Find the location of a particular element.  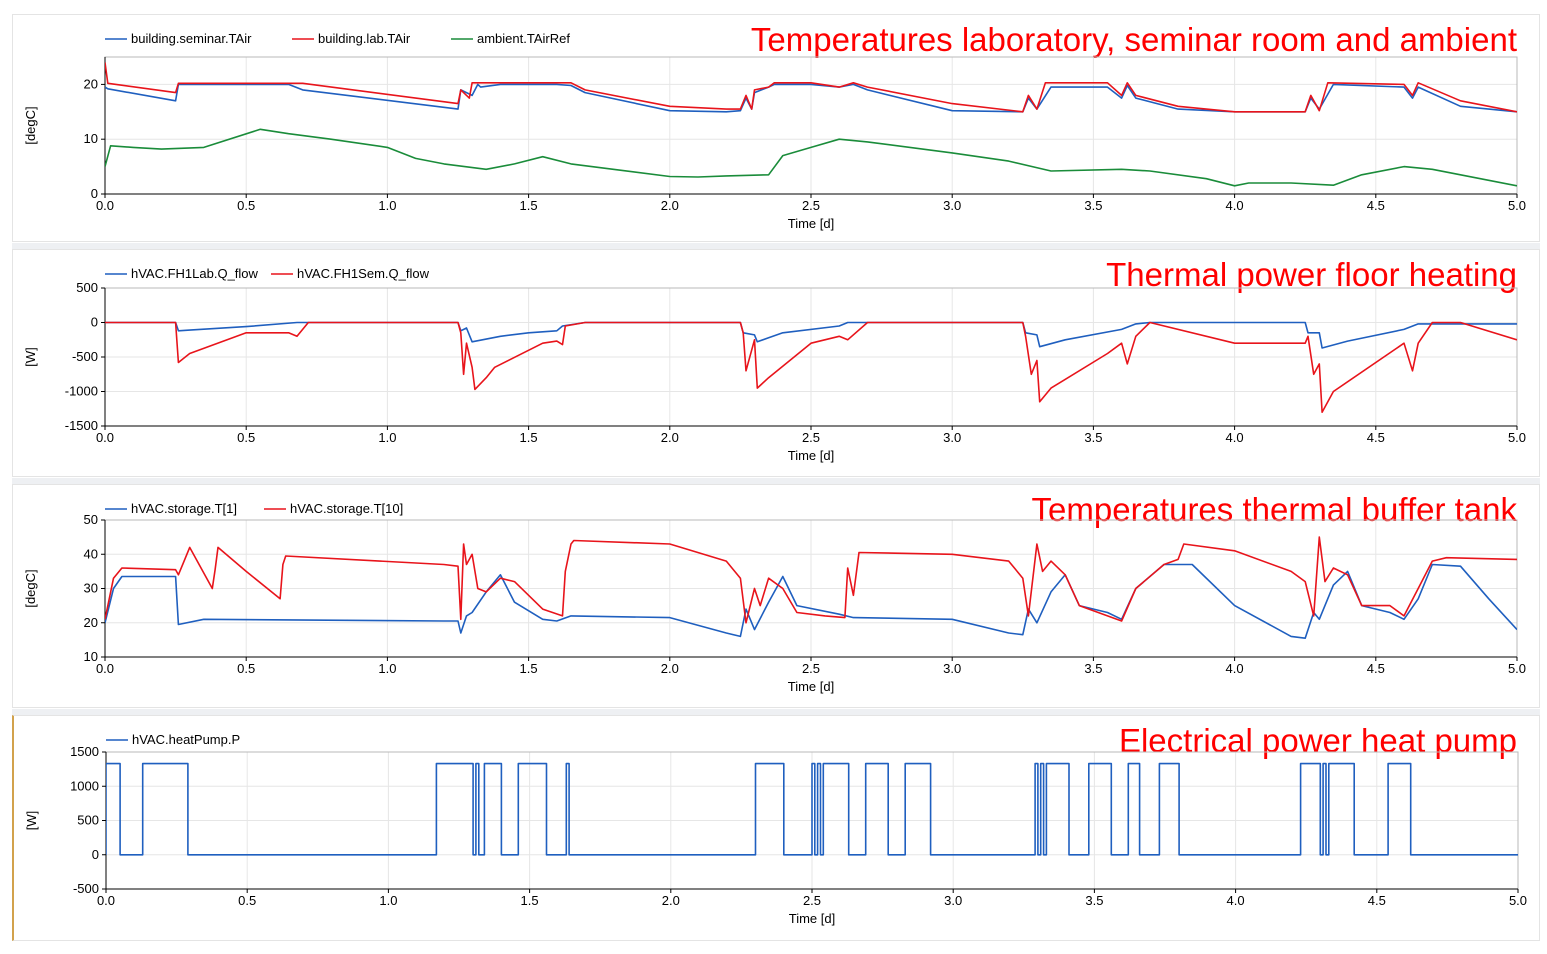

y-tick-label: 40 is located at coordinates (91, 553).